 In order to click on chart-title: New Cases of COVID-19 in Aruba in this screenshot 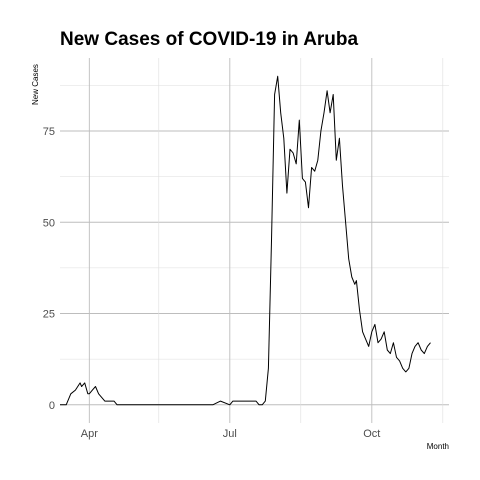, I will do `click(209, 39)`.